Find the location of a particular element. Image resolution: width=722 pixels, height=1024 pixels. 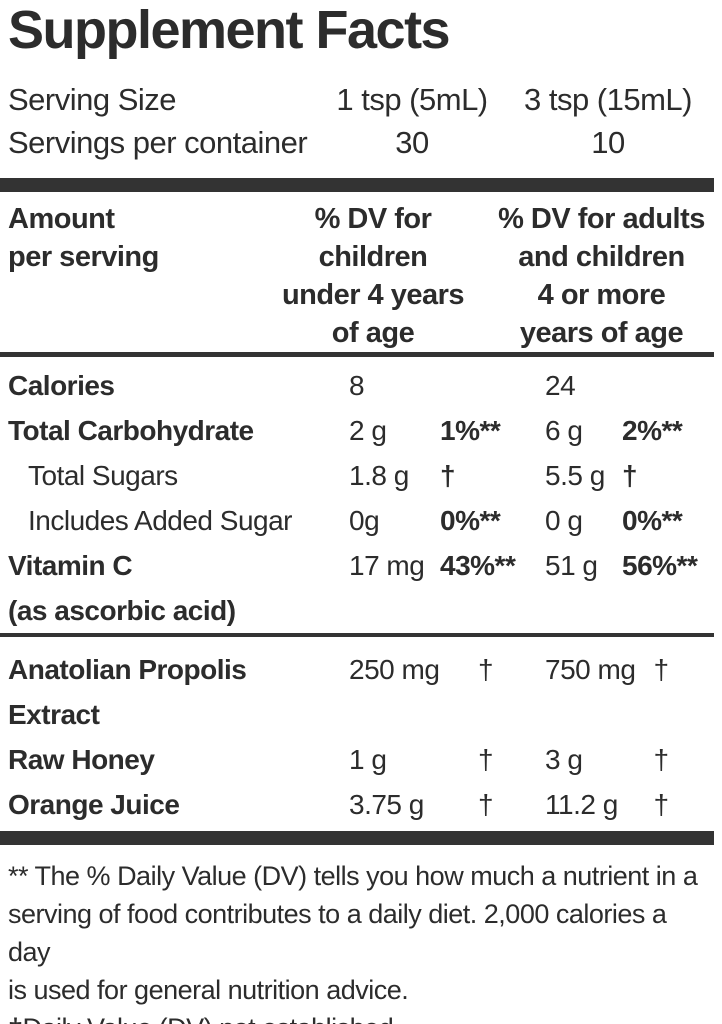

row-dv-children is located at coordinates (492, 385).